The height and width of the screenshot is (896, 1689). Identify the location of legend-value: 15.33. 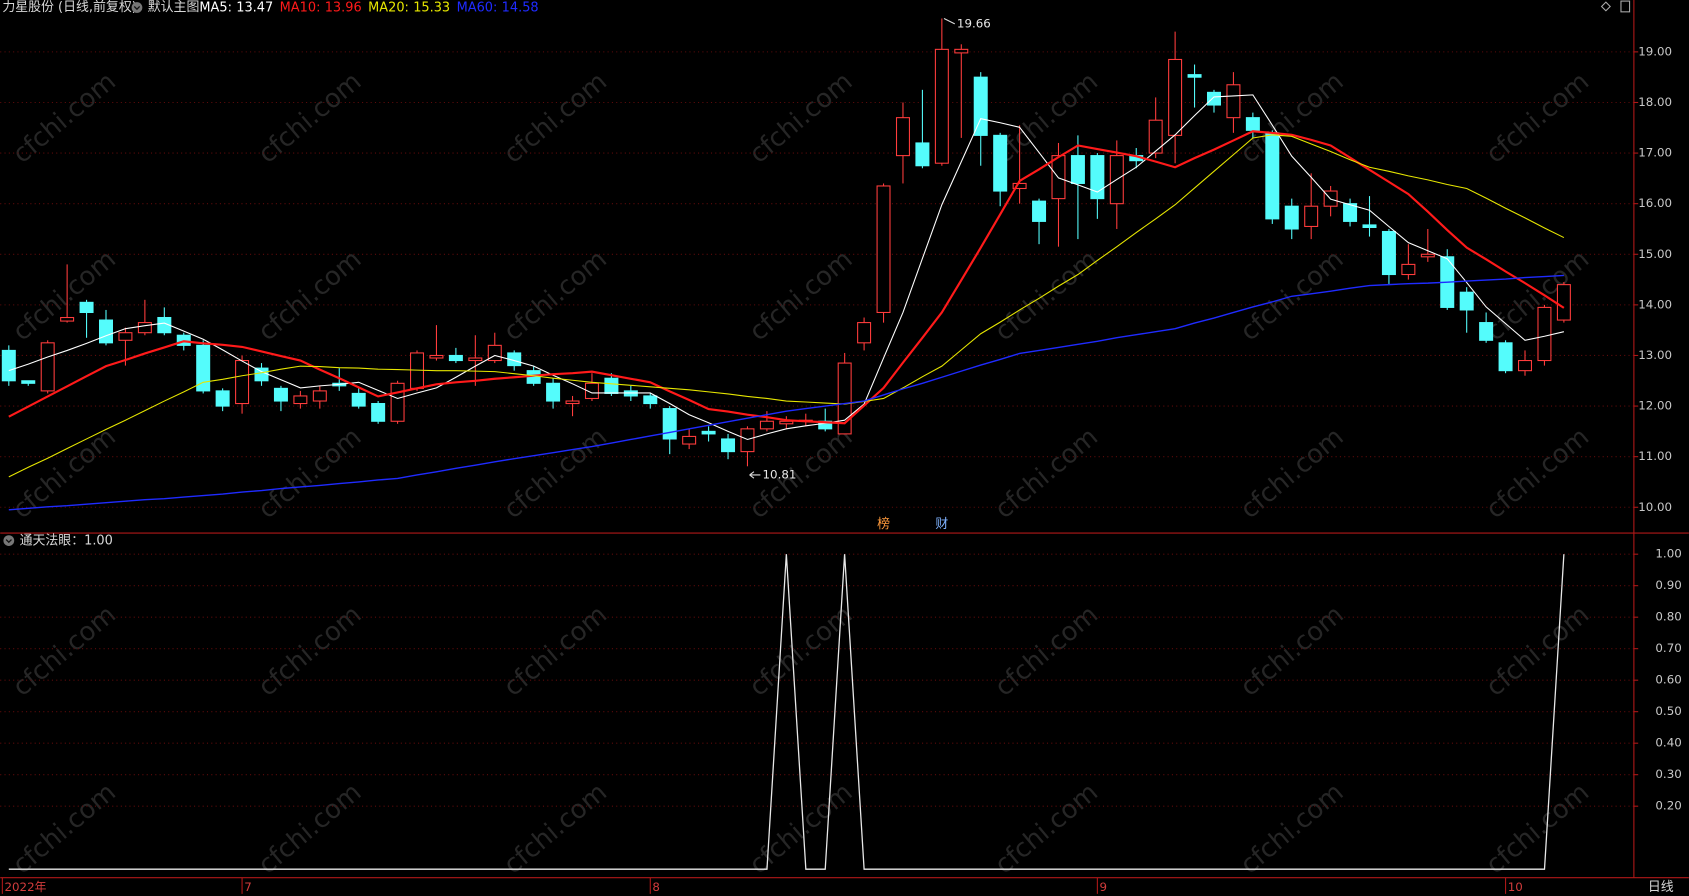
(431, 7).